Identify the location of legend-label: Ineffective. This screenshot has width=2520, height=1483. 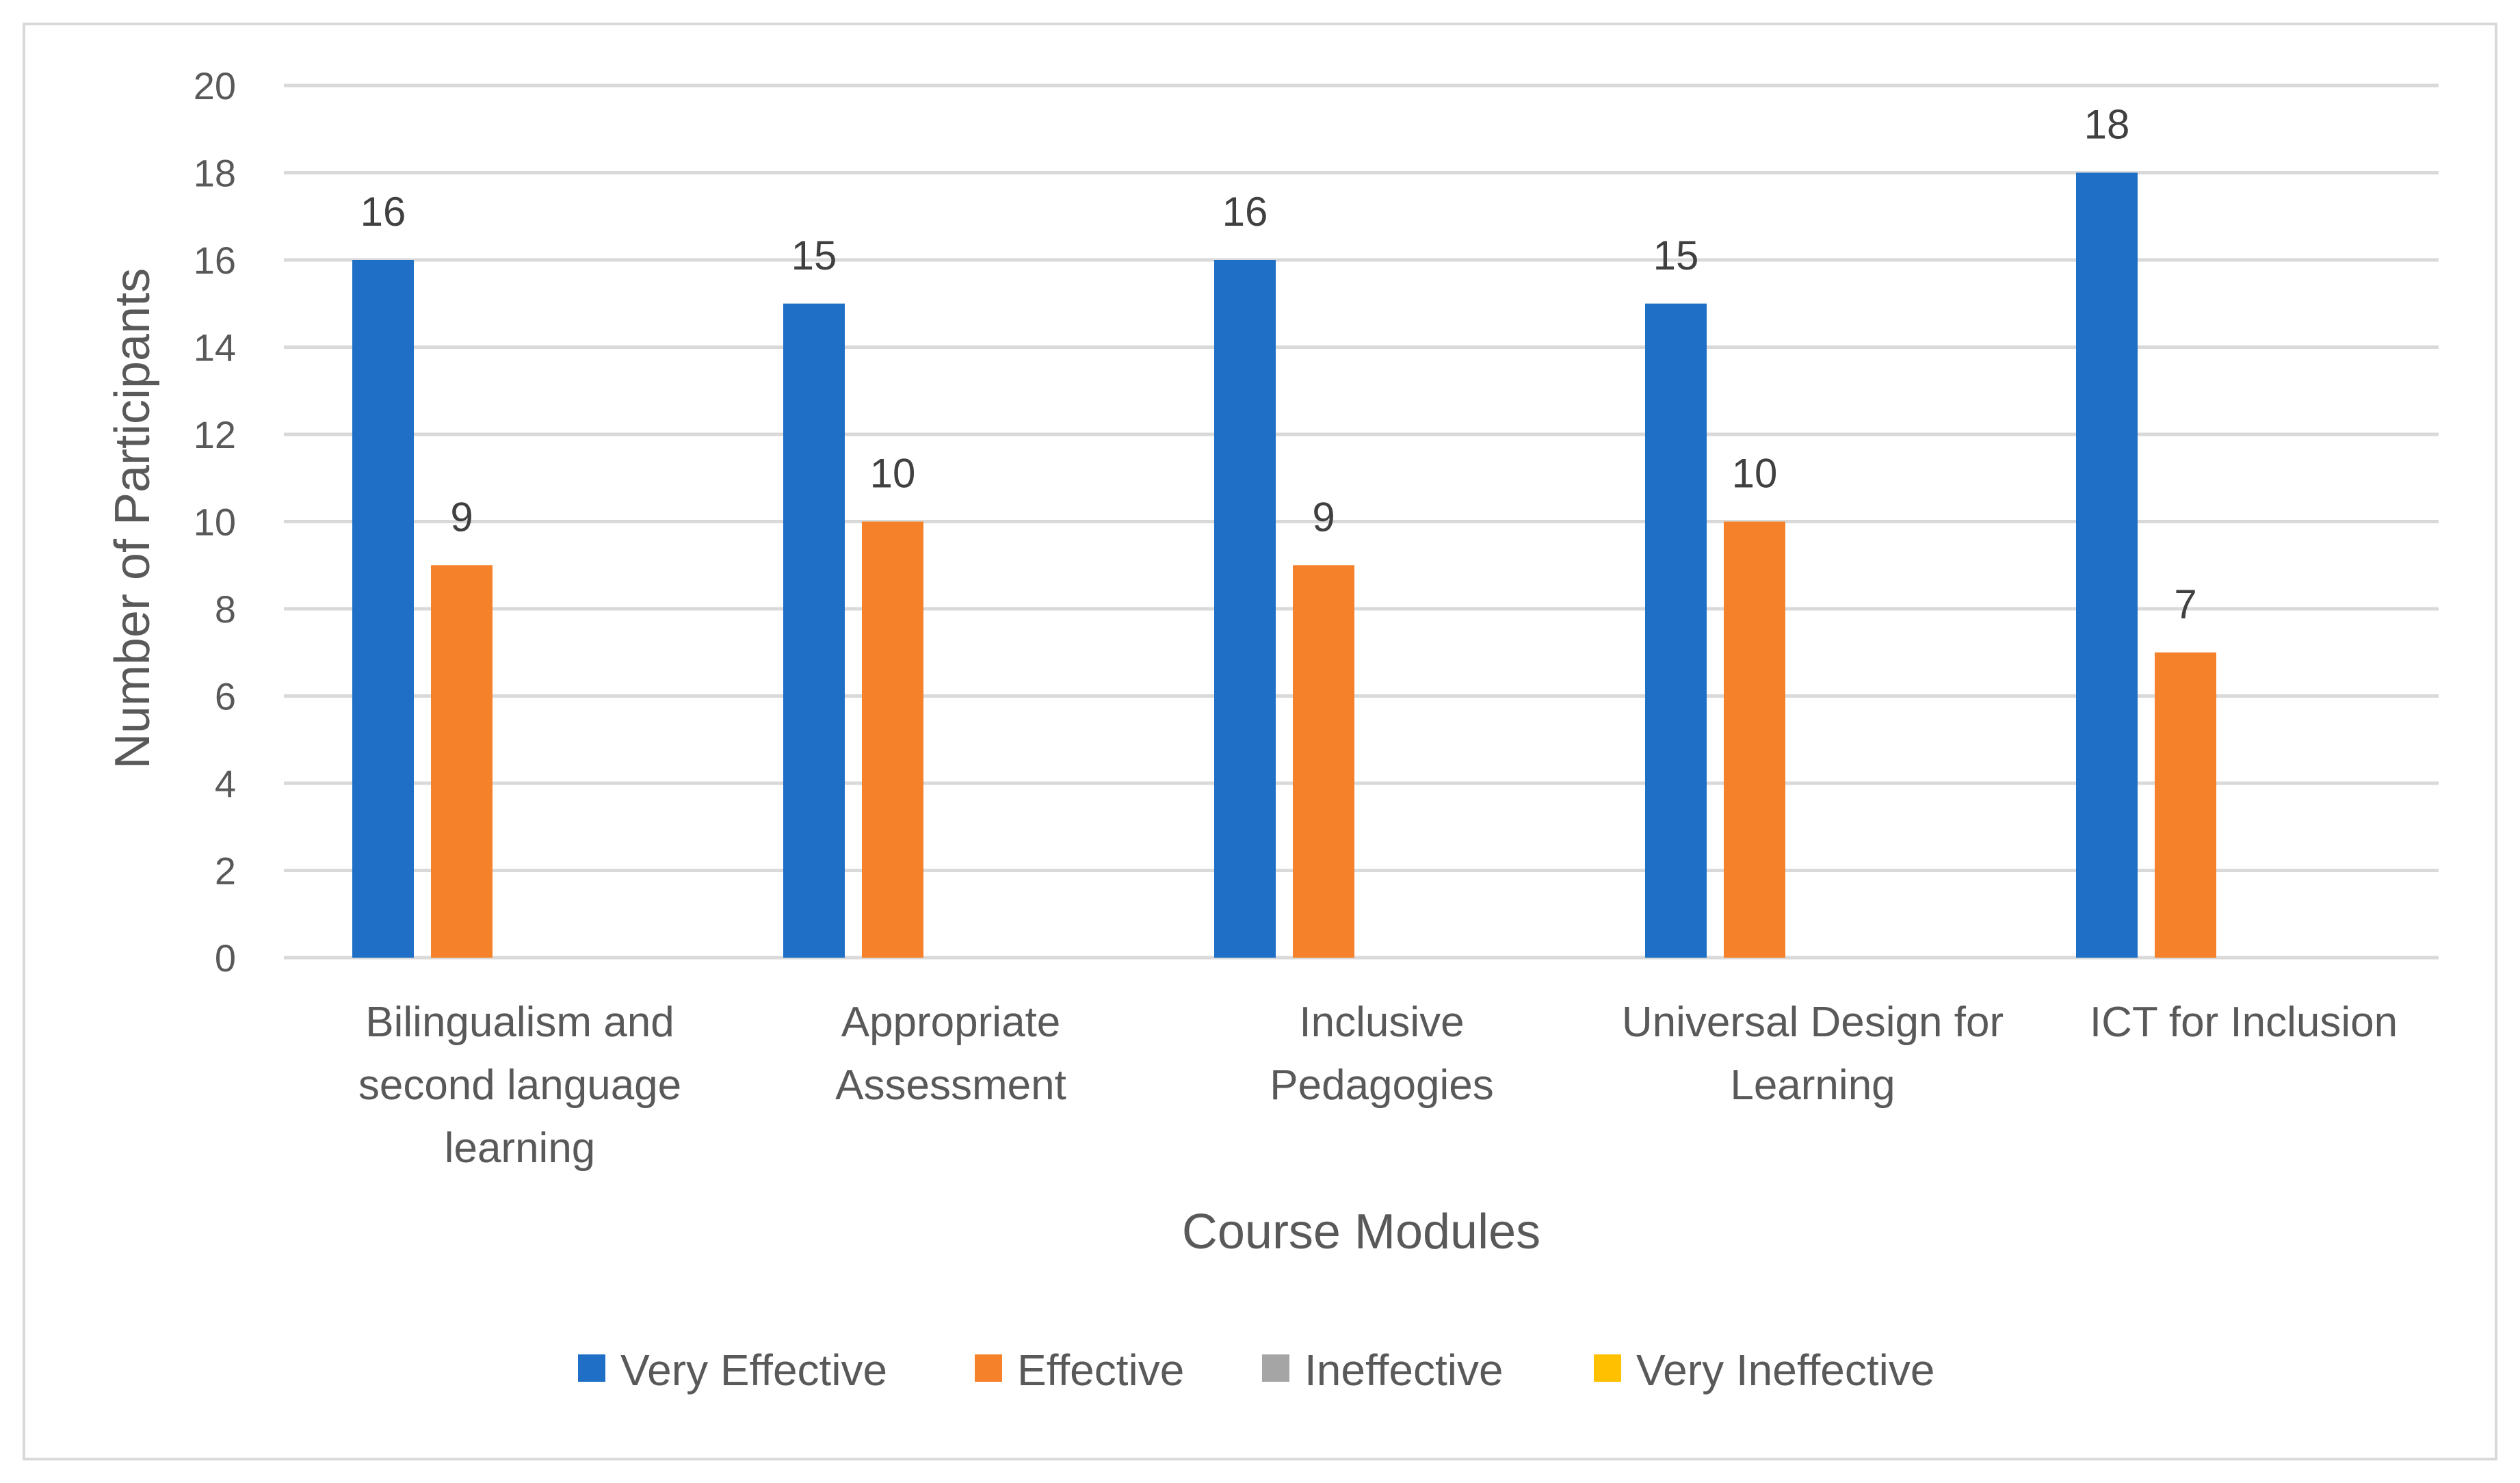
(1404, 1370).